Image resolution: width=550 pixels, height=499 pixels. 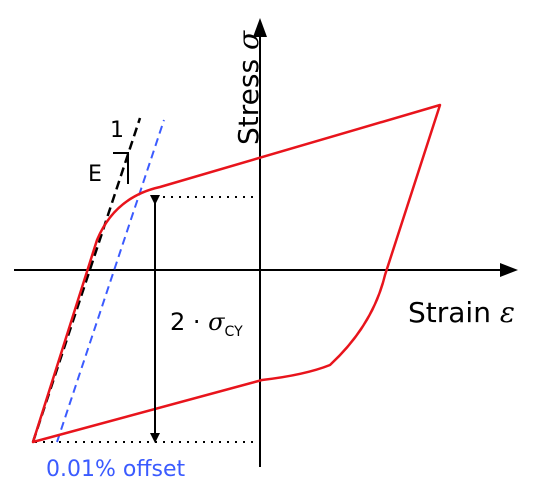 I want to click on strain-text: Strain, so click(x=449, y=312).